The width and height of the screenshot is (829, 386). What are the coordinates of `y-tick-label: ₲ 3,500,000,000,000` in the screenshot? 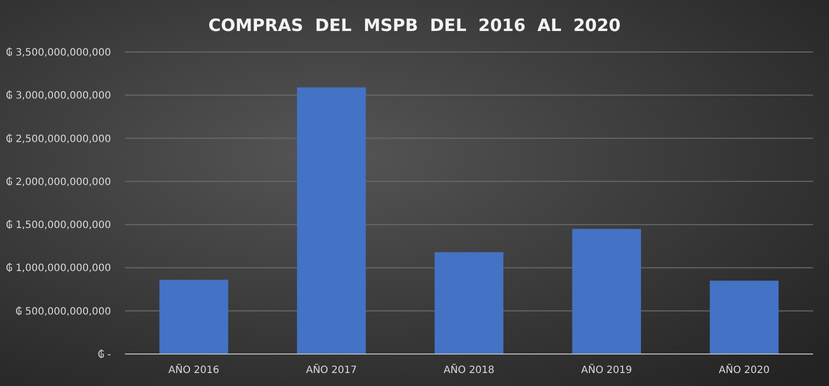 It's located at (58, 52).